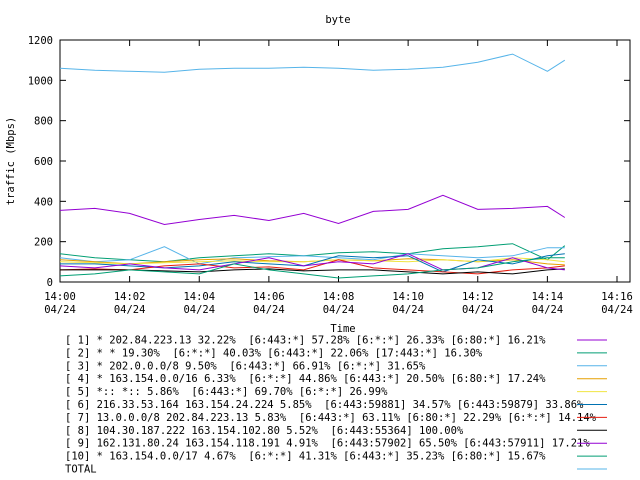 The image size is (640, 480). I want to click on legend-label: TOTAL, so click(81, 470).